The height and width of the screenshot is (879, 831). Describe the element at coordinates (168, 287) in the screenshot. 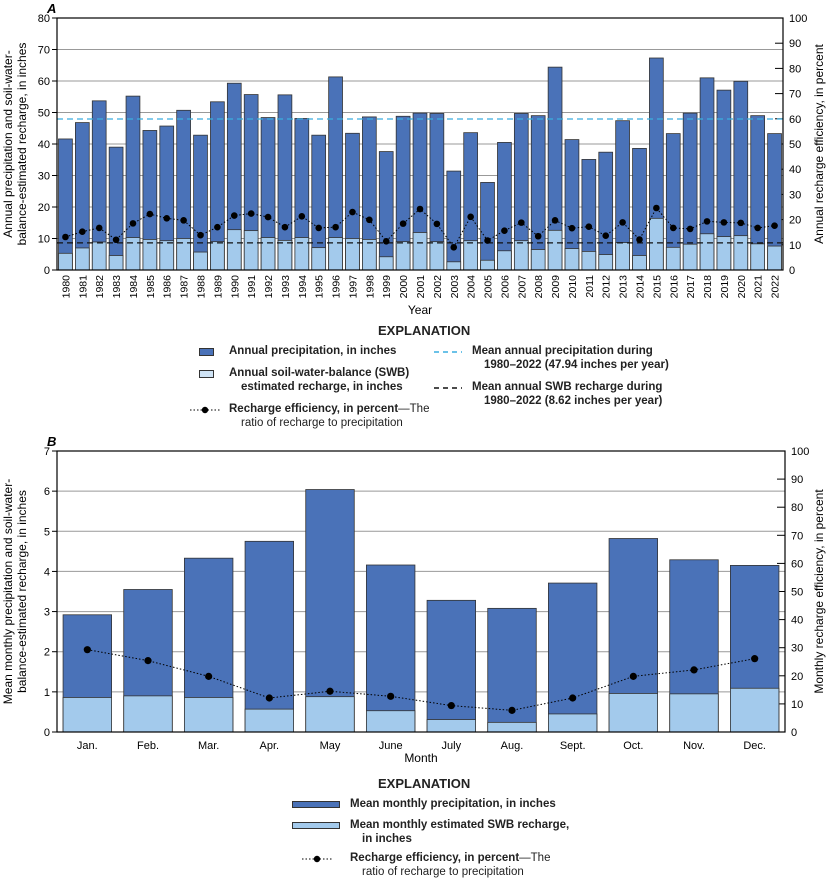

I see `panel-a-category-label: 1986` at that location.